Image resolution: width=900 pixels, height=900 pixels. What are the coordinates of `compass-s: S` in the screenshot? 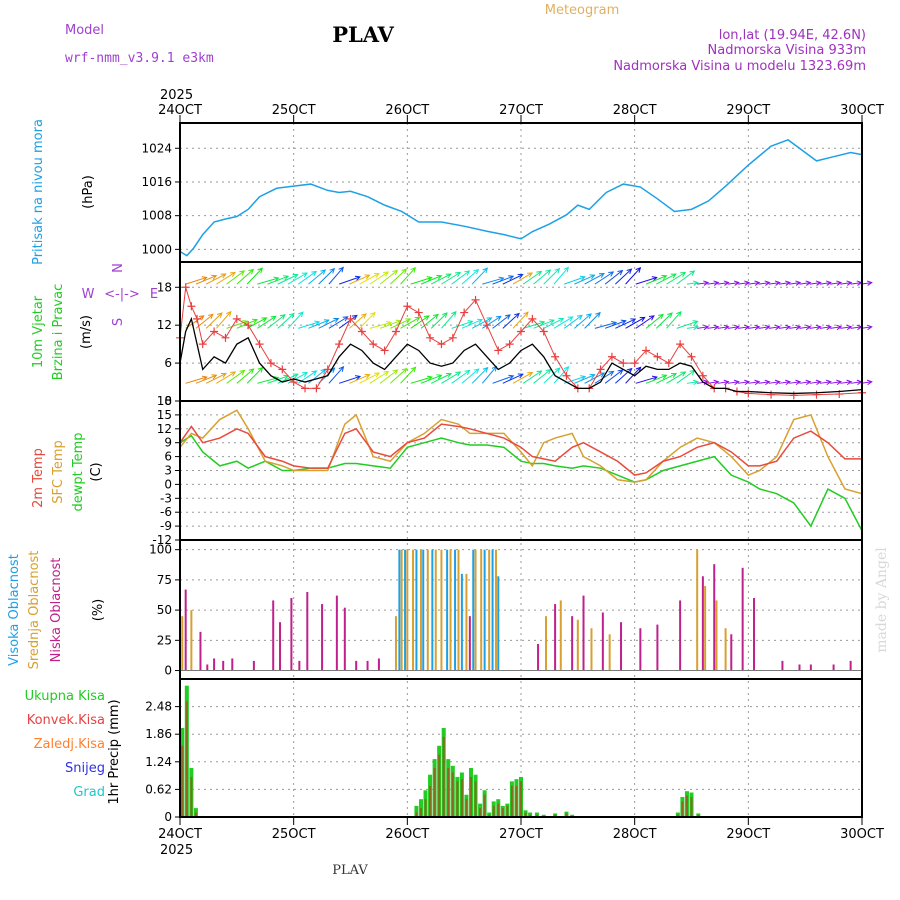 It's located at (118, 322).